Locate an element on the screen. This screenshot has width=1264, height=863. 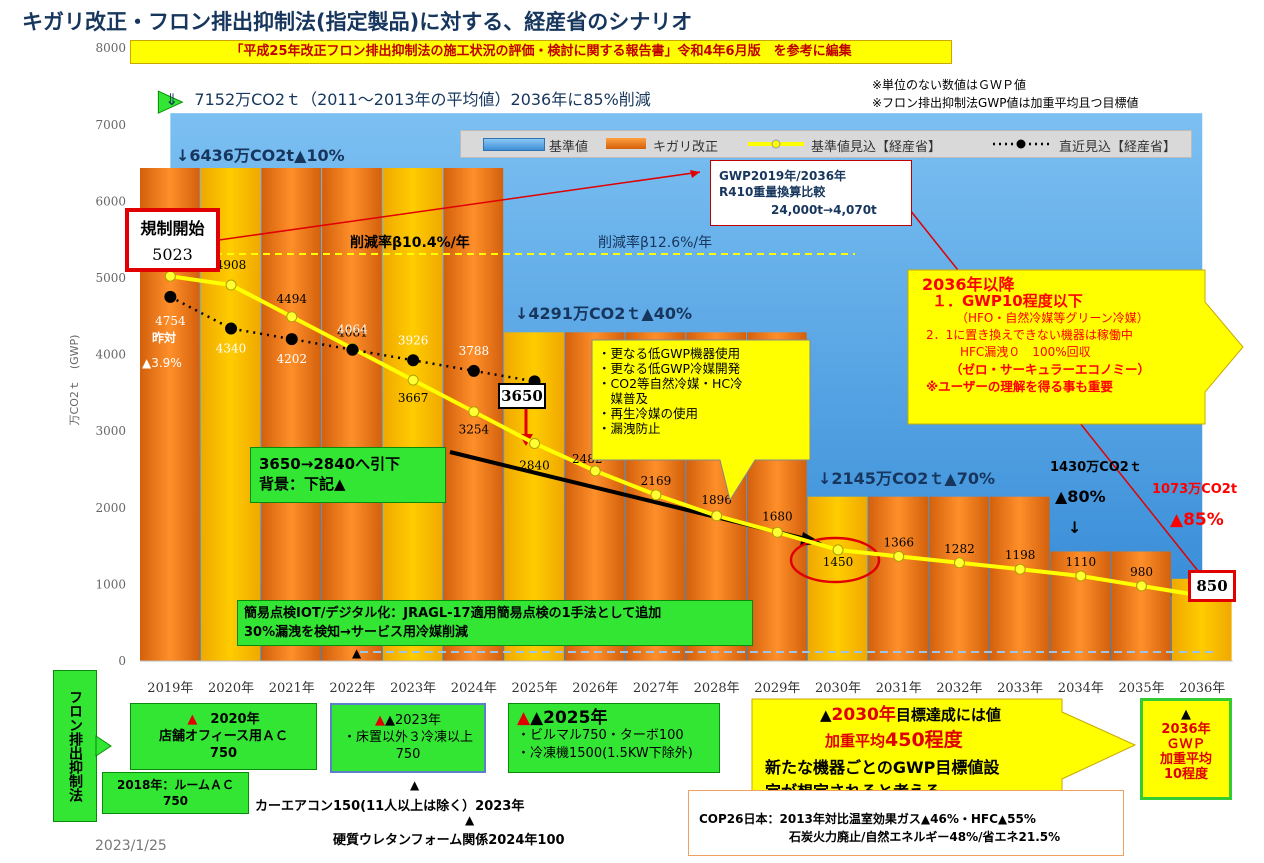
label-10pct: ↓6436万CO2t▲10% is located at coordinates (260, 155).